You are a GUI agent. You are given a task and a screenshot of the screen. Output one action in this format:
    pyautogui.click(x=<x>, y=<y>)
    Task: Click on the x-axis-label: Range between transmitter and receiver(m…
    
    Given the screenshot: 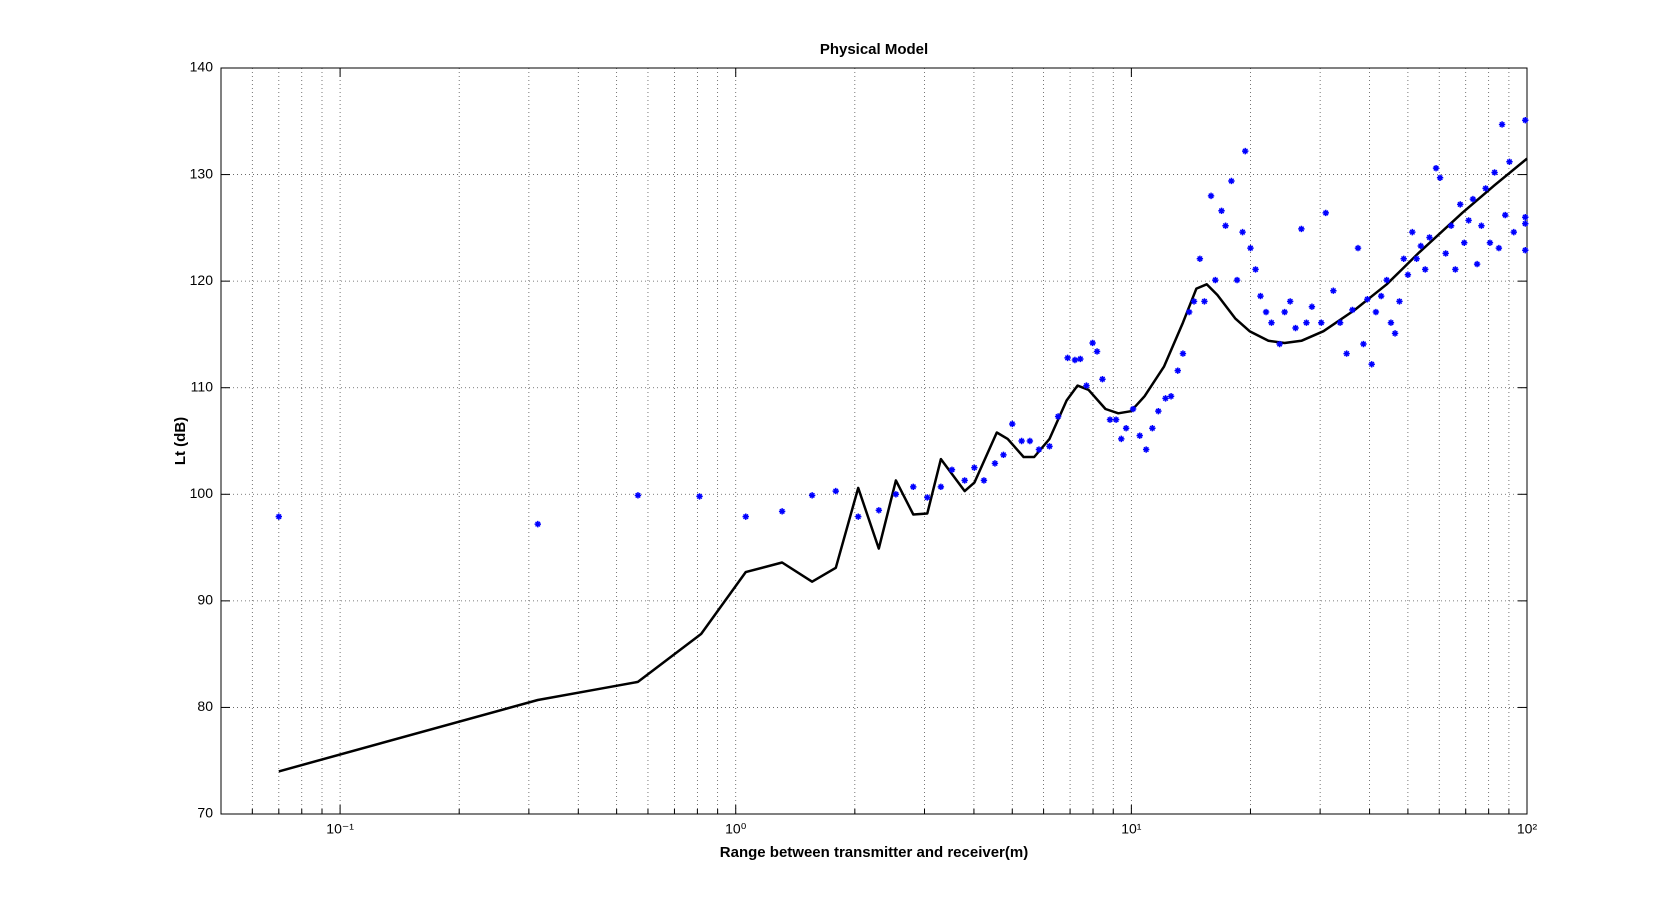 What is the action you would take?
    pyautogui.click(x=874, y=852)
    